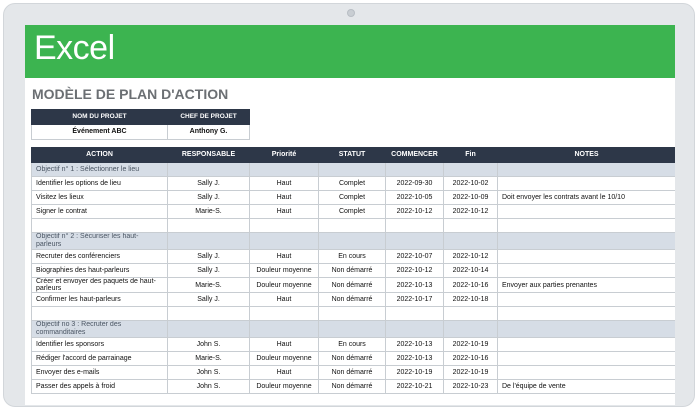 This screenshot has height=412, width=700. What do you see at coordinates (586, 285) in the screenshot?
I see `notes-cell: Envoyer aux parties prenantes` at bounding box center [586, 285].